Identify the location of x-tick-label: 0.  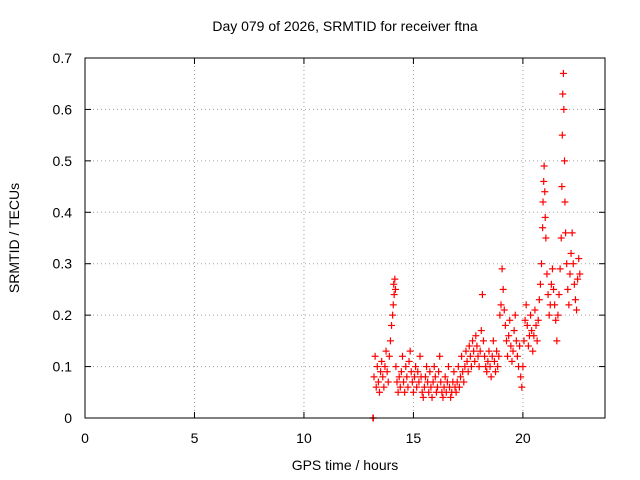
(85, 438).